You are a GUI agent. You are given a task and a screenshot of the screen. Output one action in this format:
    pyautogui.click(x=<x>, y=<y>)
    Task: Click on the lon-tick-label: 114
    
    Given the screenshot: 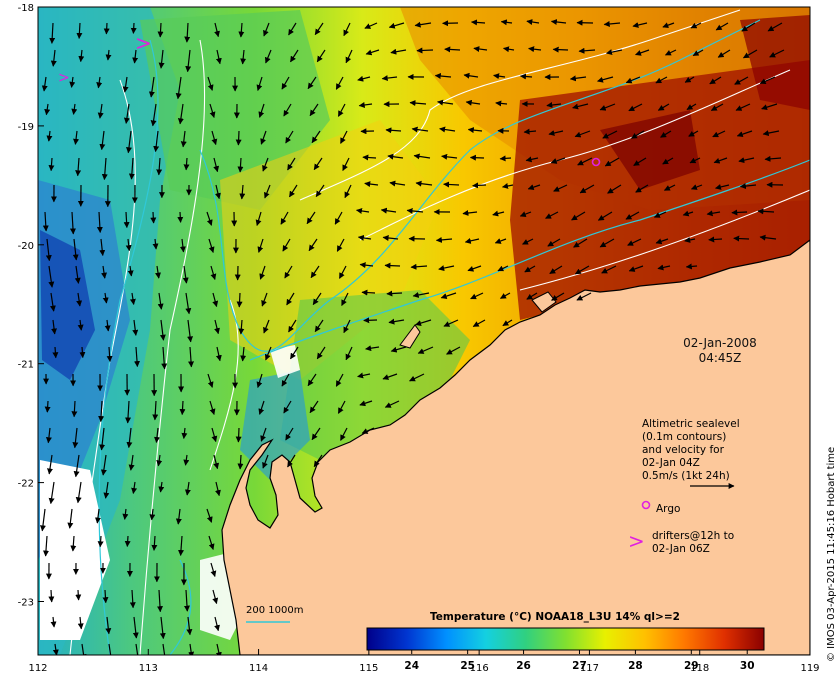 What is the action you would take?
    pyautogui.click(x=258, y=668)
    